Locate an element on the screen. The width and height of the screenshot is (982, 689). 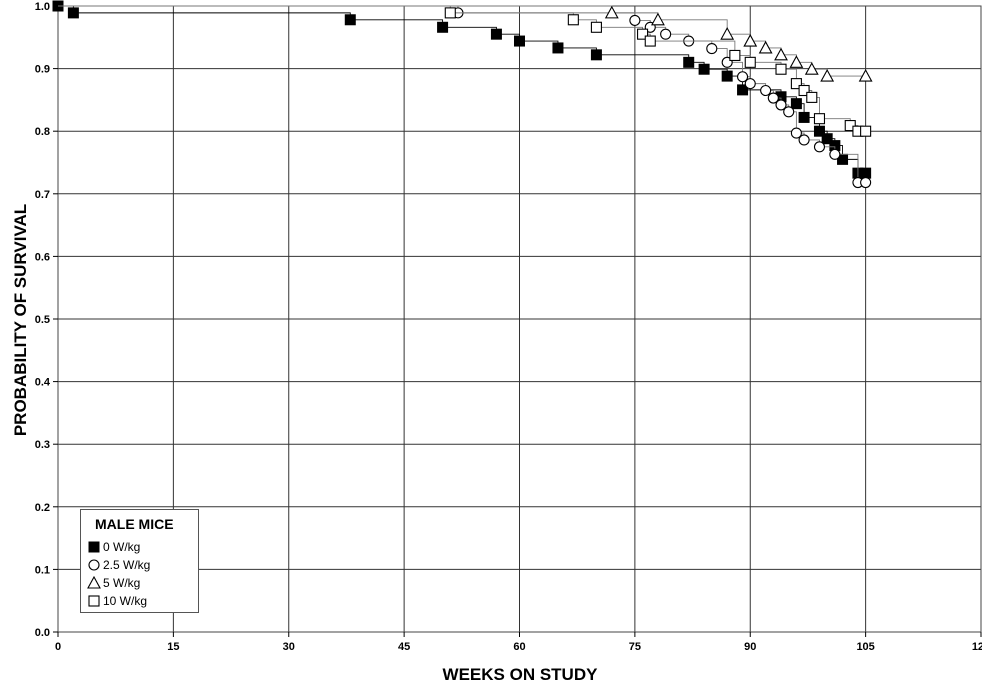
x-axis-ticks: 0 15 30 45 60 75 90 105 120 is located at coordinates (518, 642).